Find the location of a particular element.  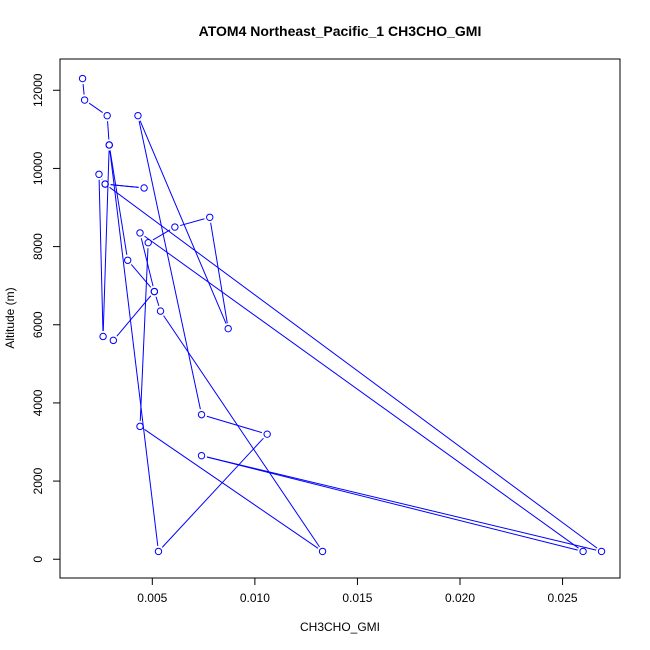

y-tick-label: 12000 is located at coordinates (38, 90).